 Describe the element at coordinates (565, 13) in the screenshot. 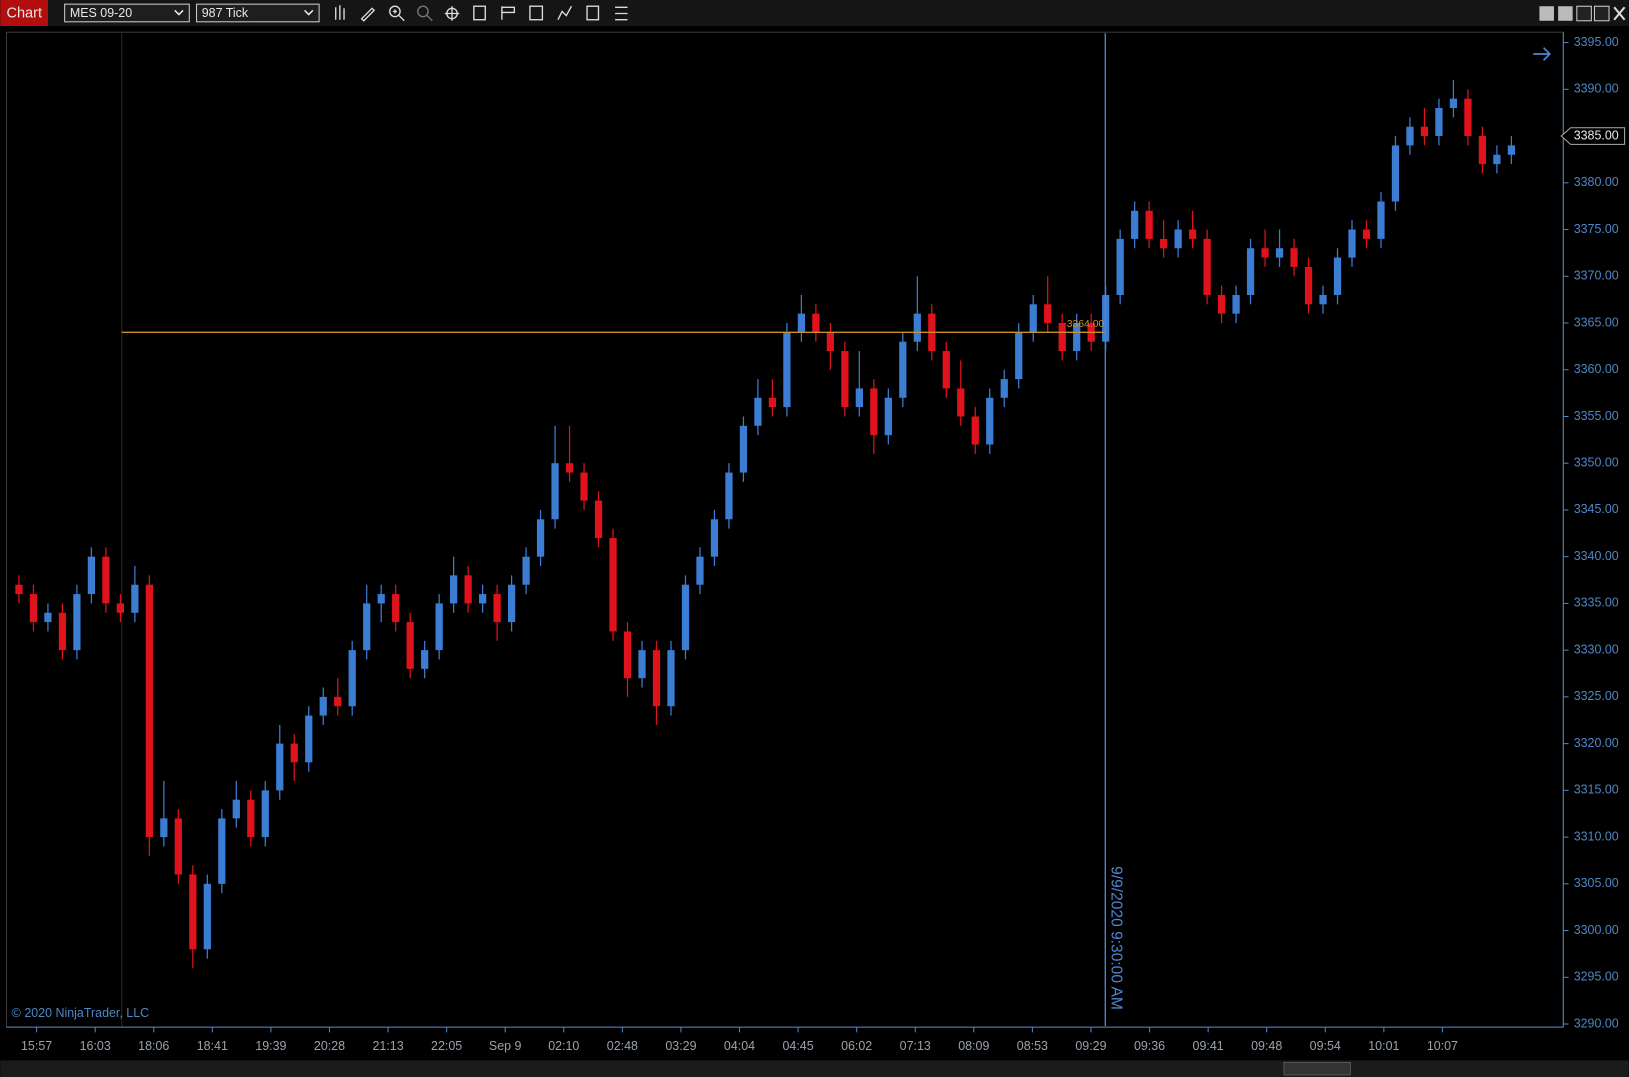

I see `indicator-icon` at that location.